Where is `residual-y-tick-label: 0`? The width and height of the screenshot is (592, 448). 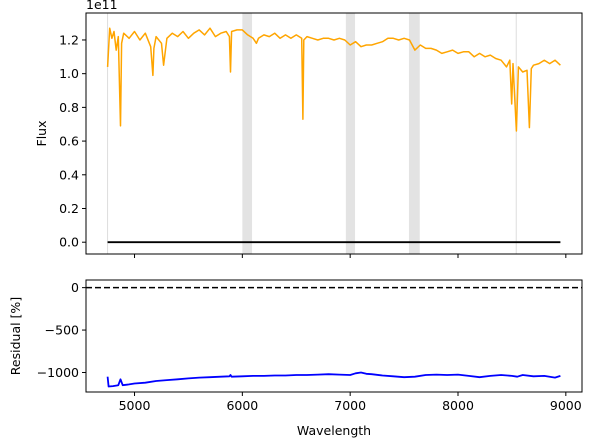
residual-y-tick-label: 0 is located at coordinates (75, 287).